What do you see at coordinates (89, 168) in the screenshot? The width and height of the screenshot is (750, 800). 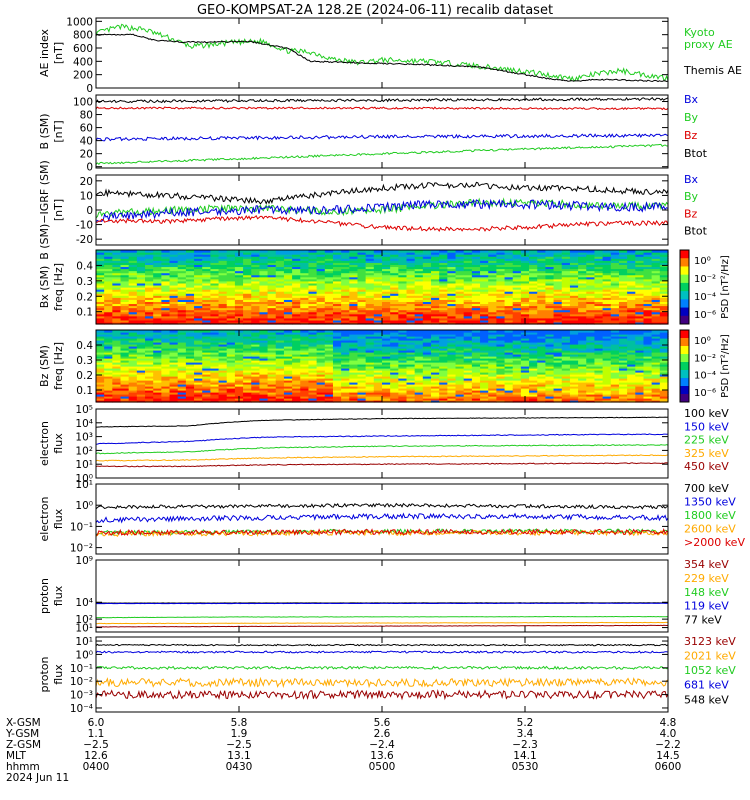 I see `y-tick-label: 0` at bounding box center [89, 168].